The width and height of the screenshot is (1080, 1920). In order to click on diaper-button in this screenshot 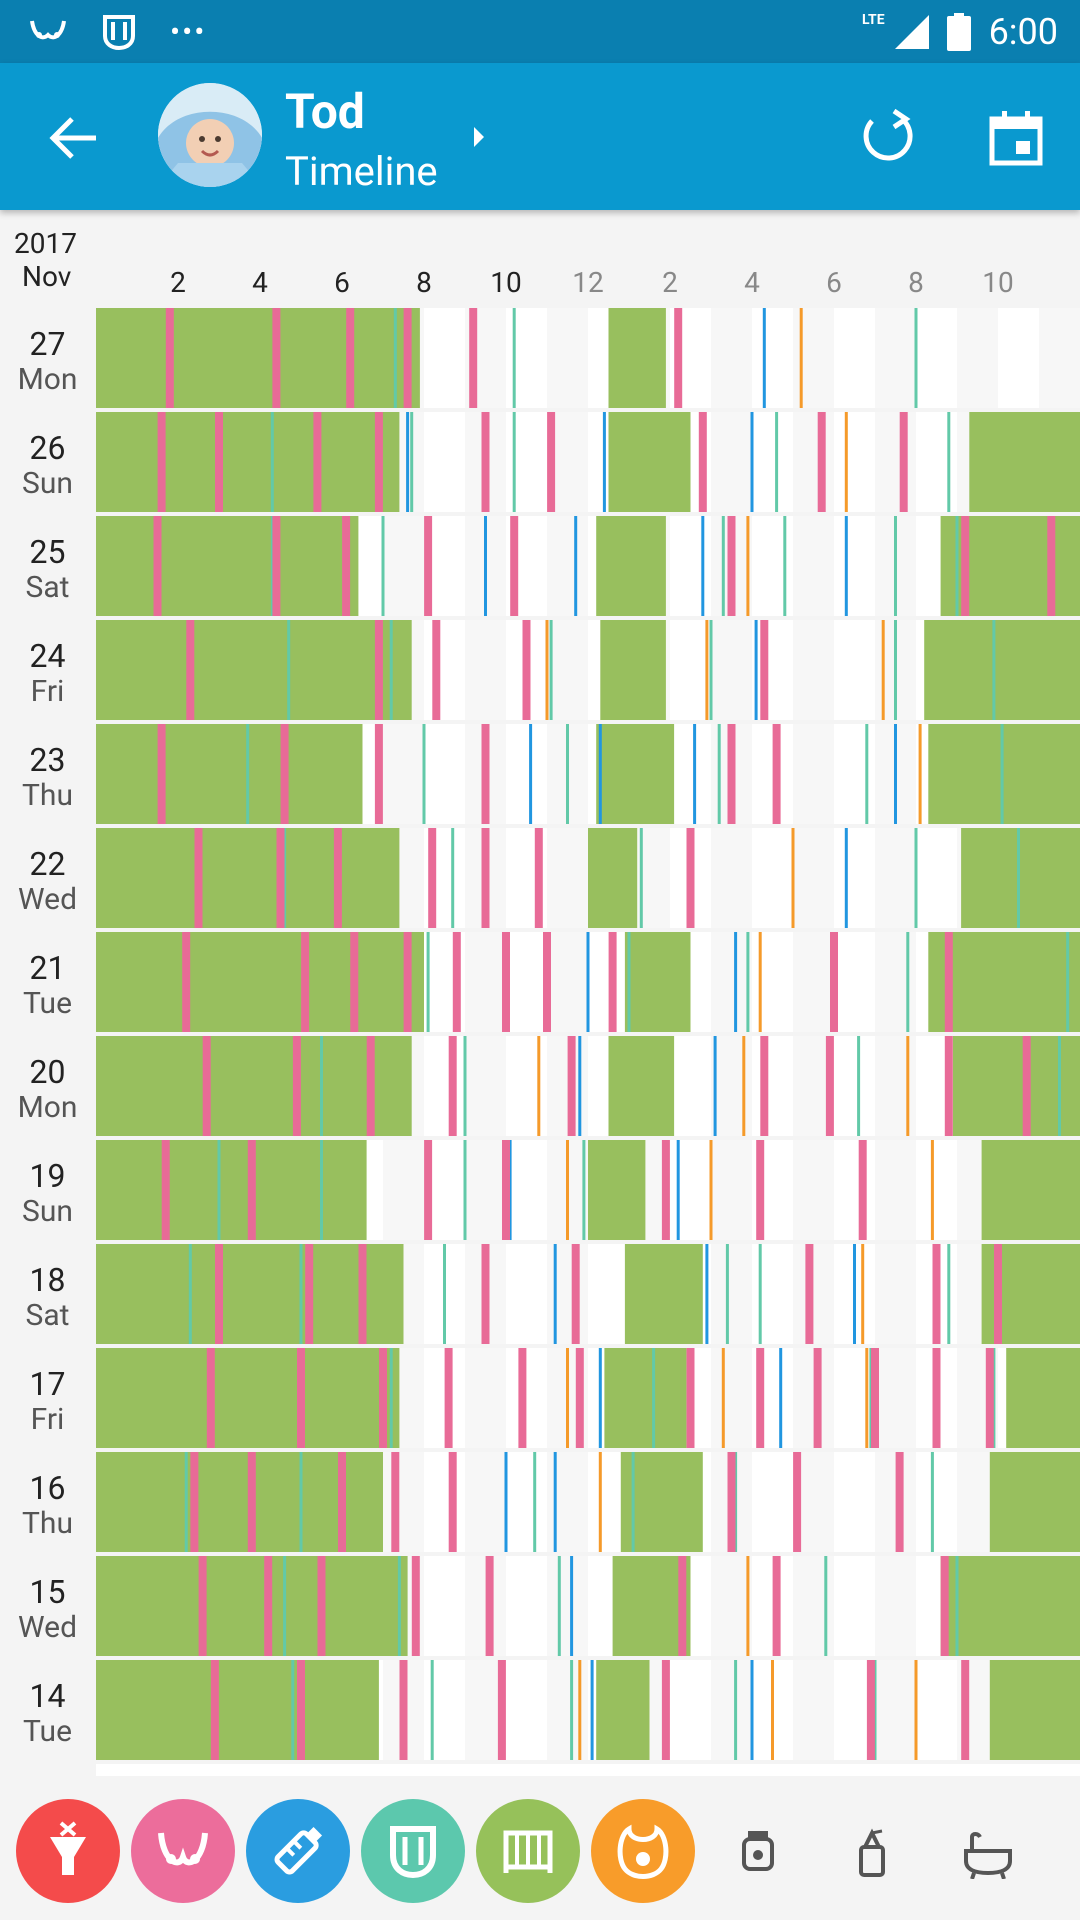, I will do `click(413, 1851)`.